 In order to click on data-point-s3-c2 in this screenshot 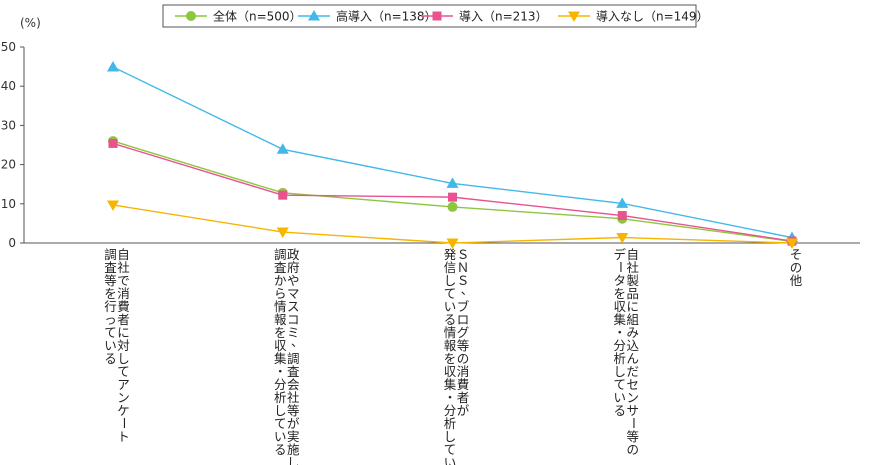, I will do `click(452, 243)`.